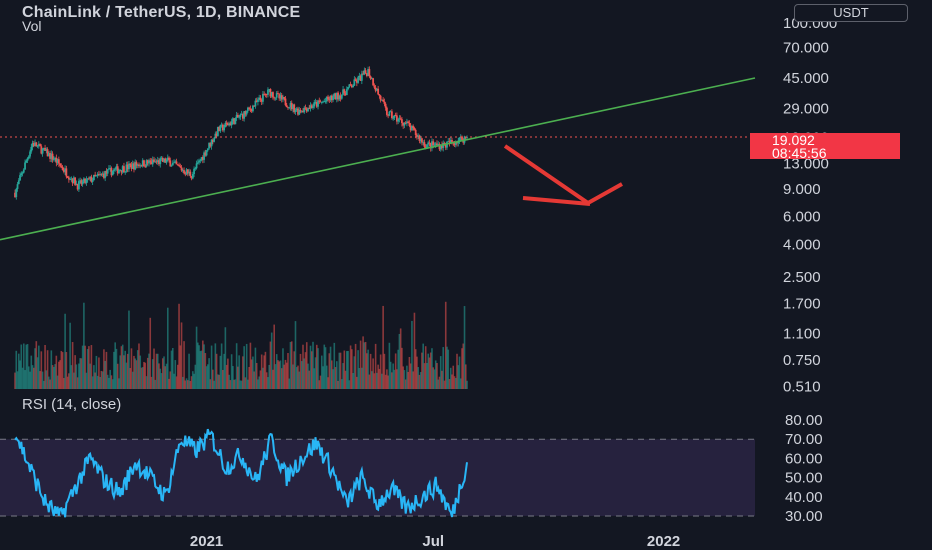 The width and height of the screenshot is (932, 550). What do you see at coordinates (806, 48) in the screenshot?
I see `price-axis-tick: 70.000` at bounding box center [806, 48].